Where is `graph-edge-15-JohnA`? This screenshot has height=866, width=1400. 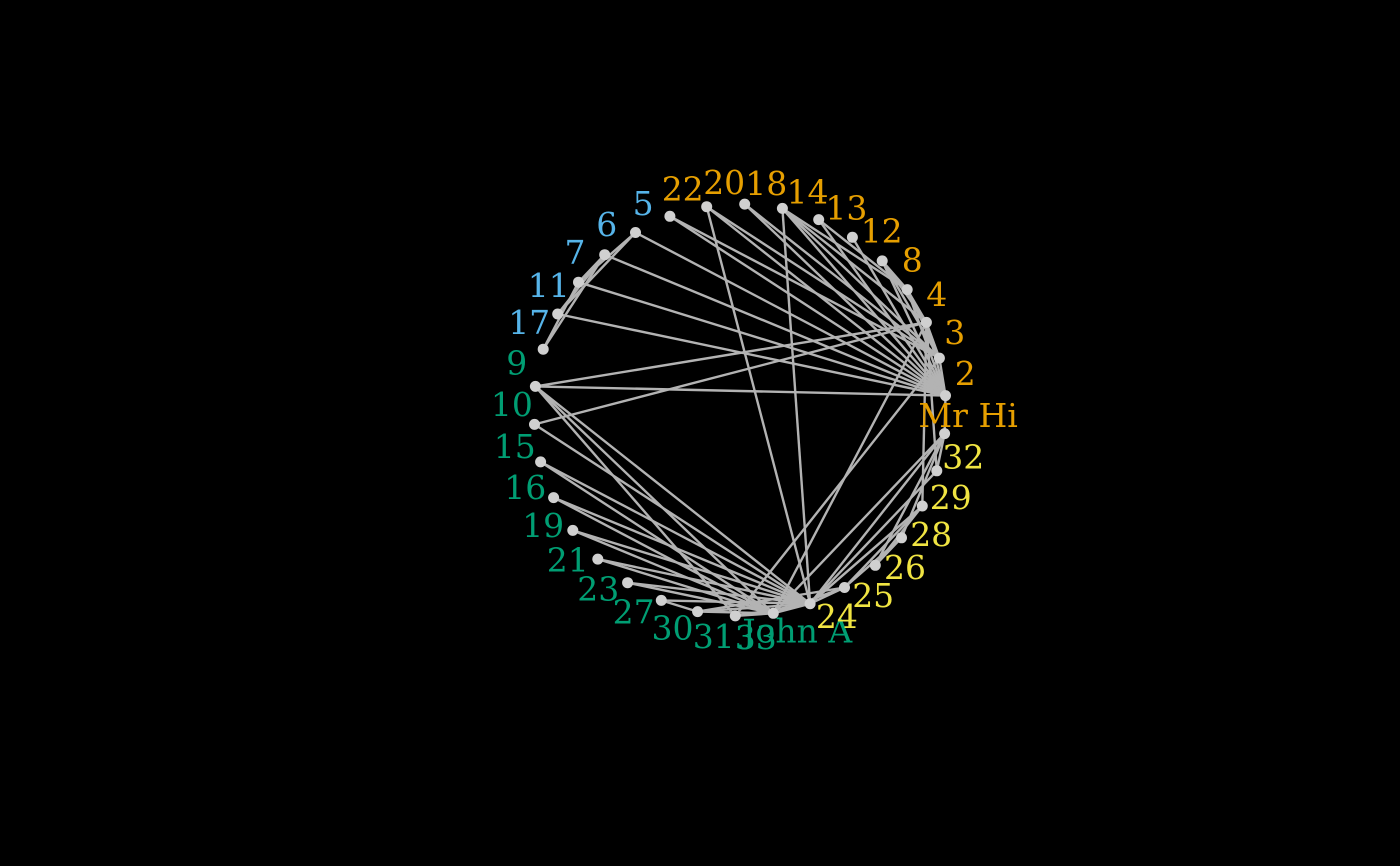 graph-edge-15-JohnA is located at coordinates (675, 532).